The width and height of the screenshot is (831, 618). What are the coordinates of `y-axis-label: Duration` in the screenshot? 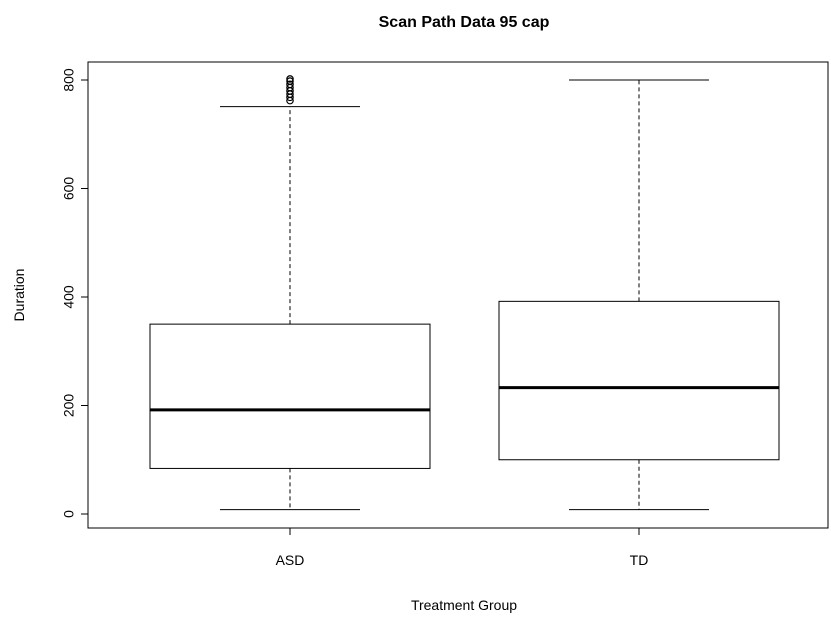 It's located at (19, 295).